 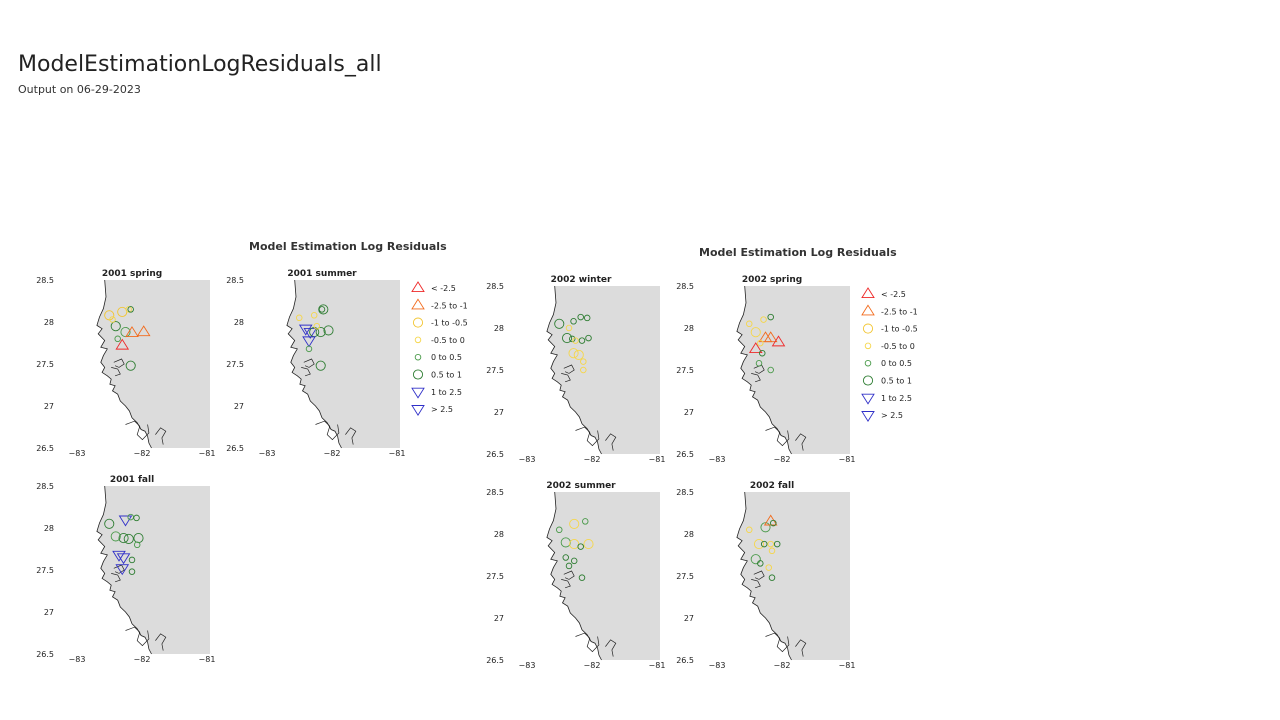 What do you see at coordinates (45, 364) in the screenshot?
I see `y-tick-0-0-2: 27.5` at bounding box center [45, 364].